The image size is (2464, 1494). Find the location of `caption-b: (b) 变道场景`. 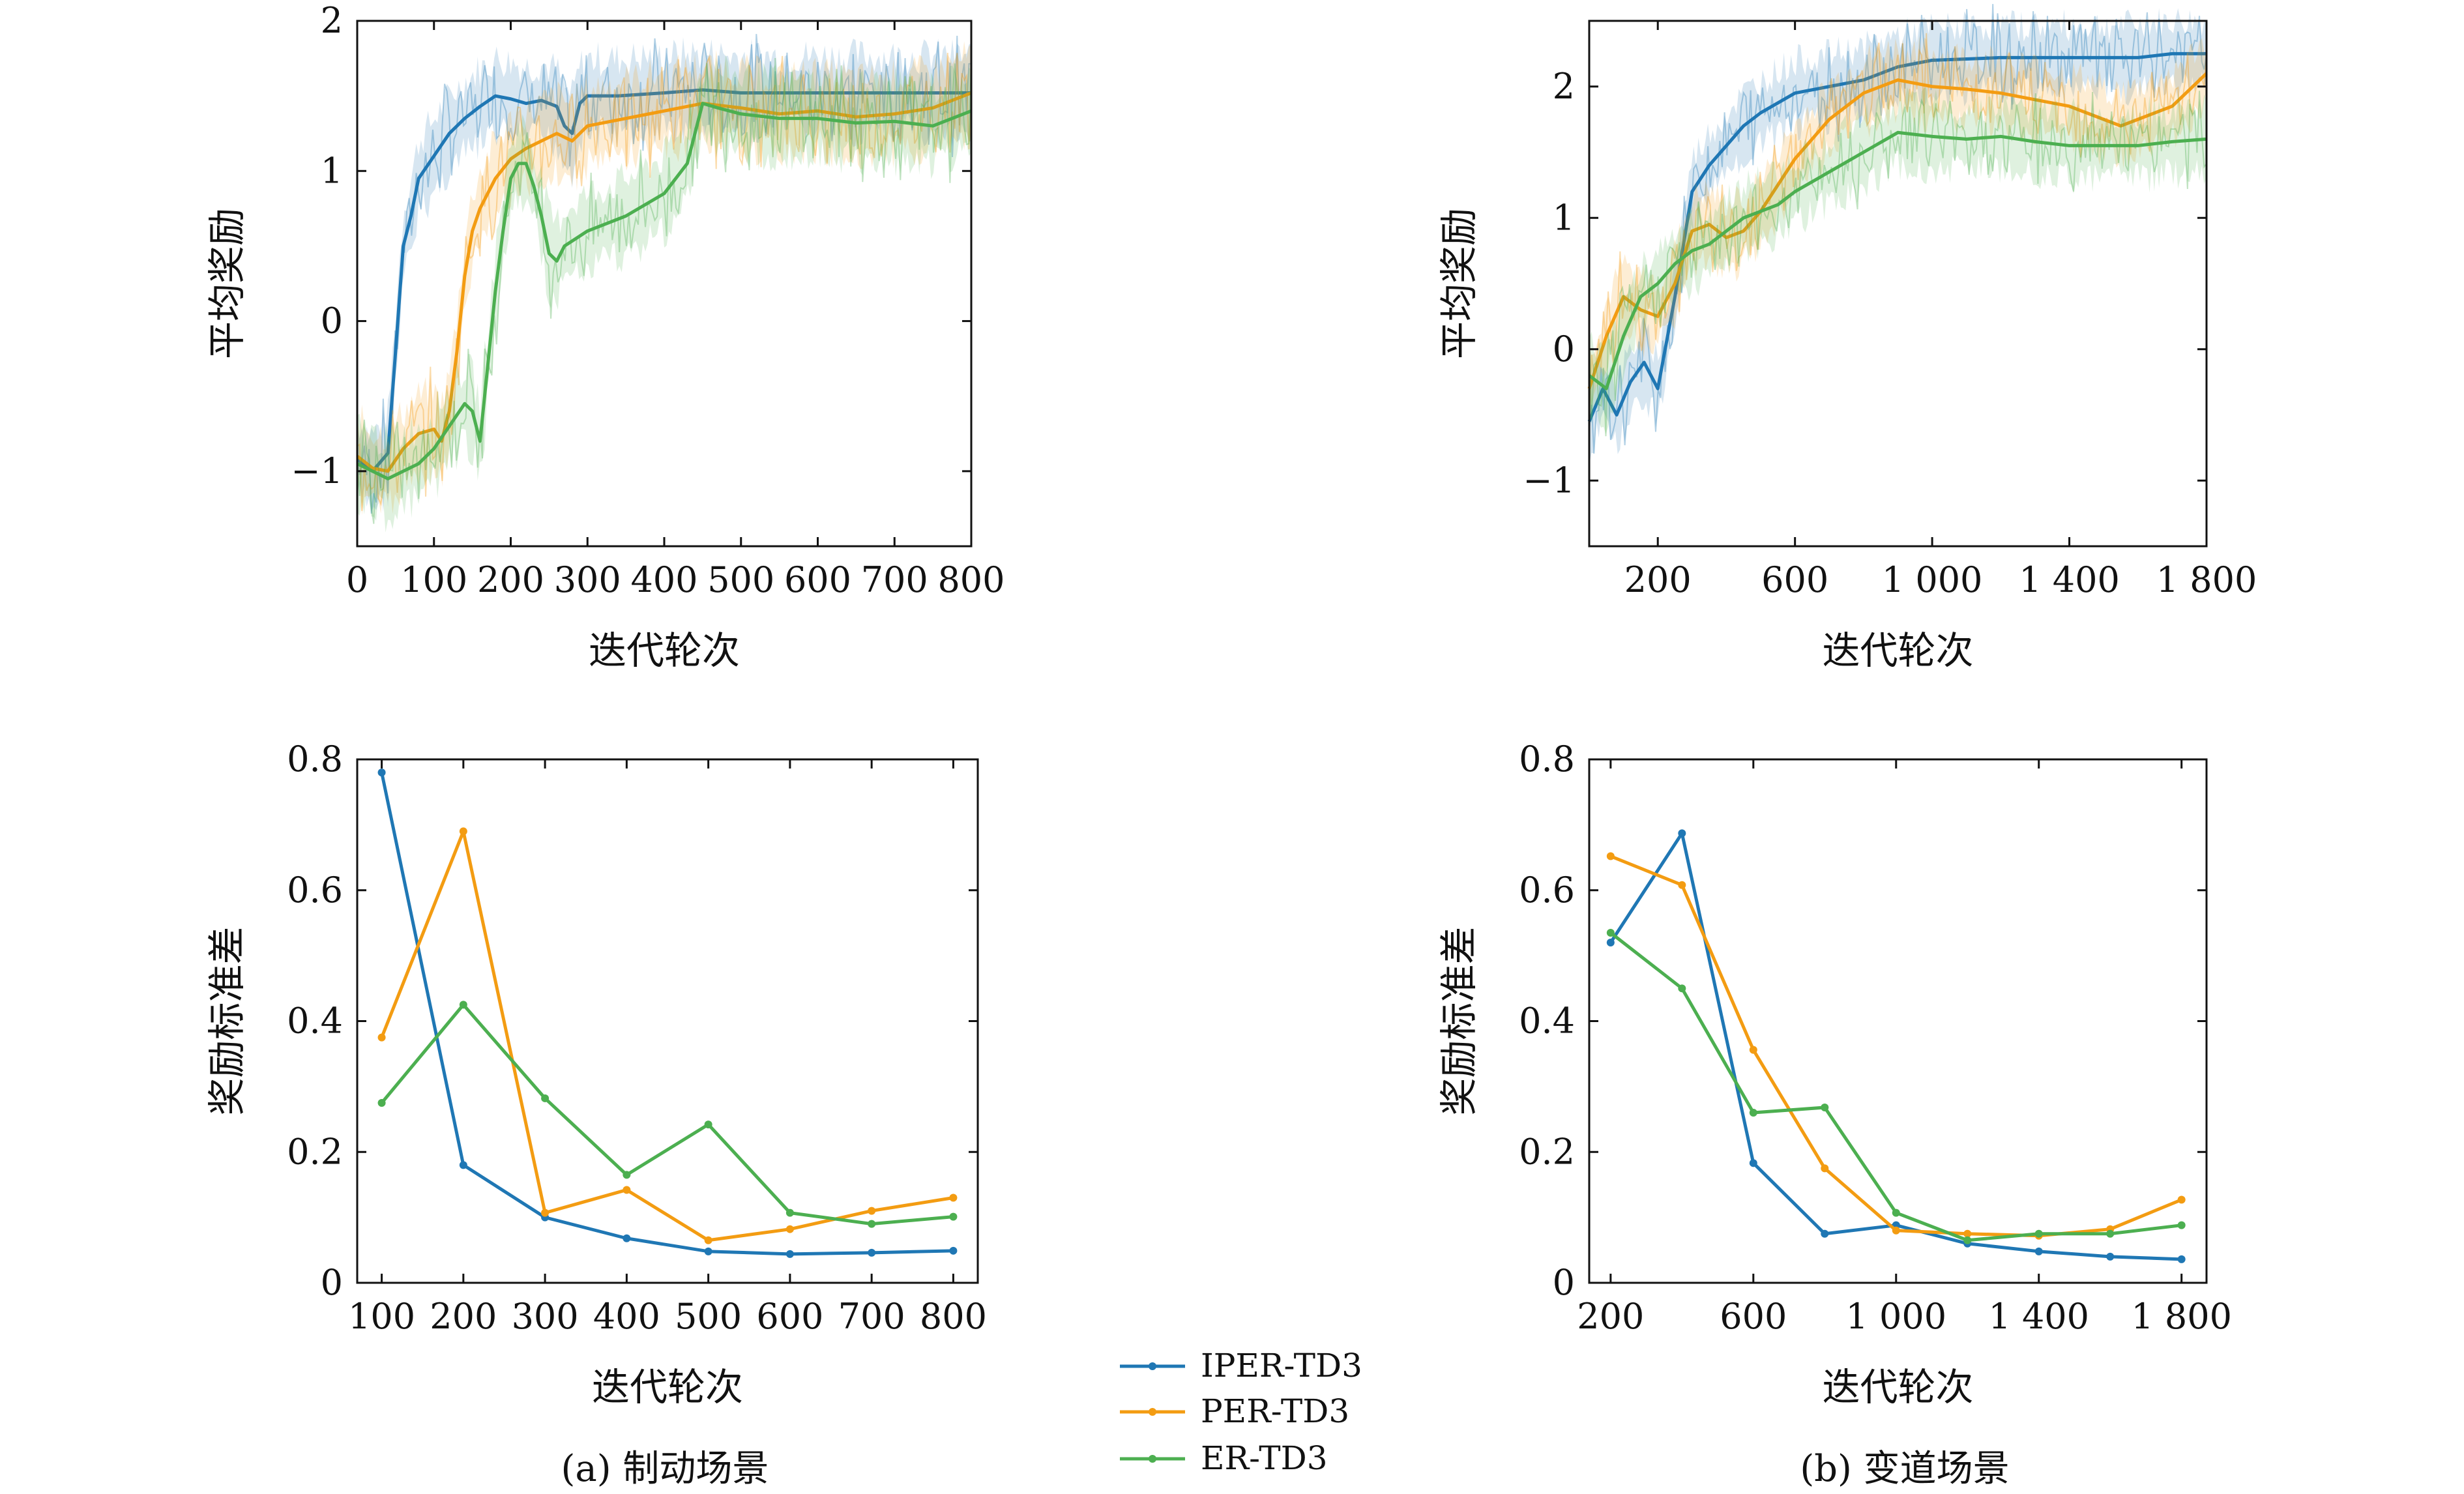

caption-b: (b) 变道场景 is located at coordinates (1905, 1469).